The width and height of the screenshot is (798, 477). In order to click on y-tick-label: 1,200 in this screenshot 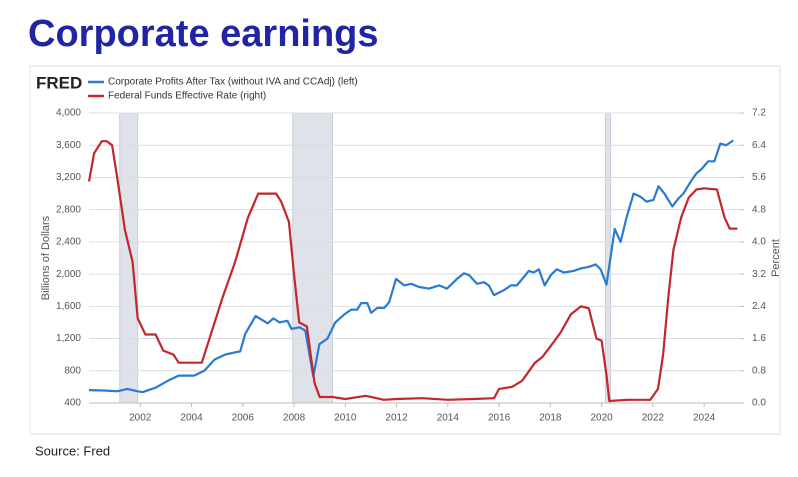, I will do `click(68, 338)`.